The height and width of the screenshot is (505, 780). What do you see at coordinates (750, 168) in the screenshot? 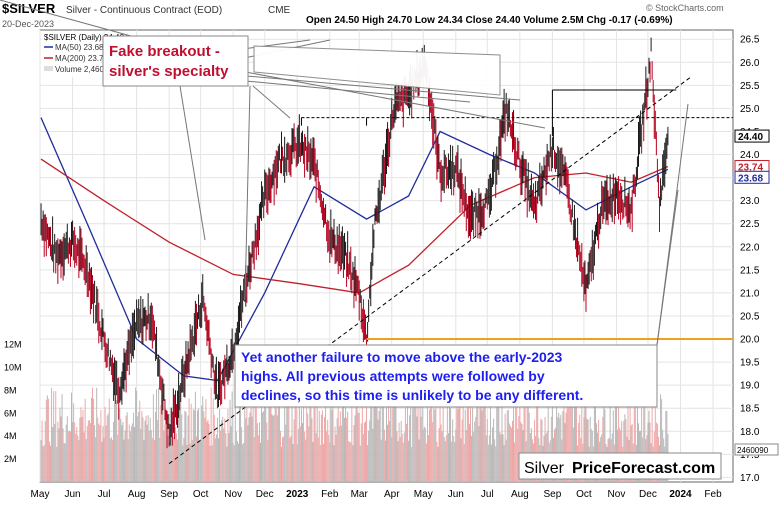
I see `price-label-text: 23.74` at bounding box center [750, 168].